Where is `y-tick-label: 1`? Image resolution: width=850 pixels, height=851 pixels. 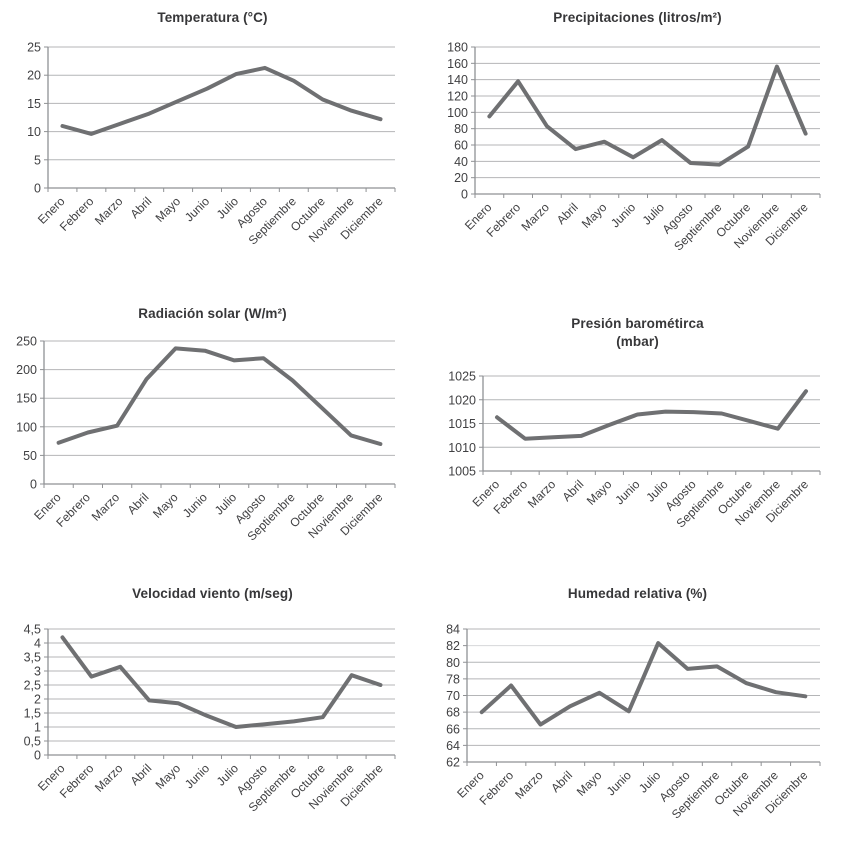
y-tick-label: 1 is located at coordinates (37, 728).